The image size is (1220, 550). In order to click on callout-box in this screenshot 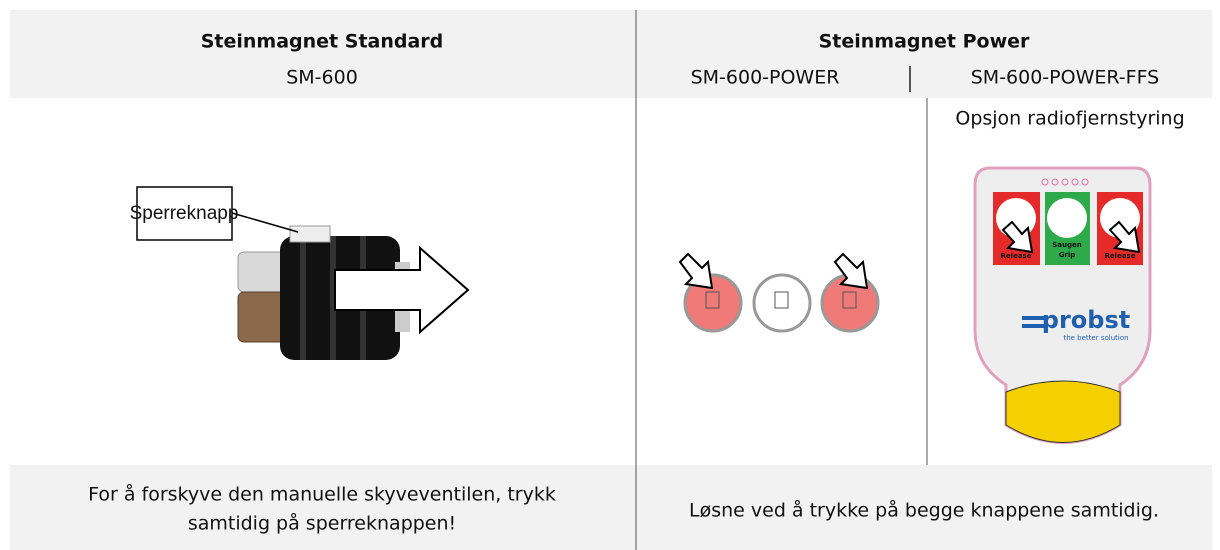, I will do `click(184, 213)`.